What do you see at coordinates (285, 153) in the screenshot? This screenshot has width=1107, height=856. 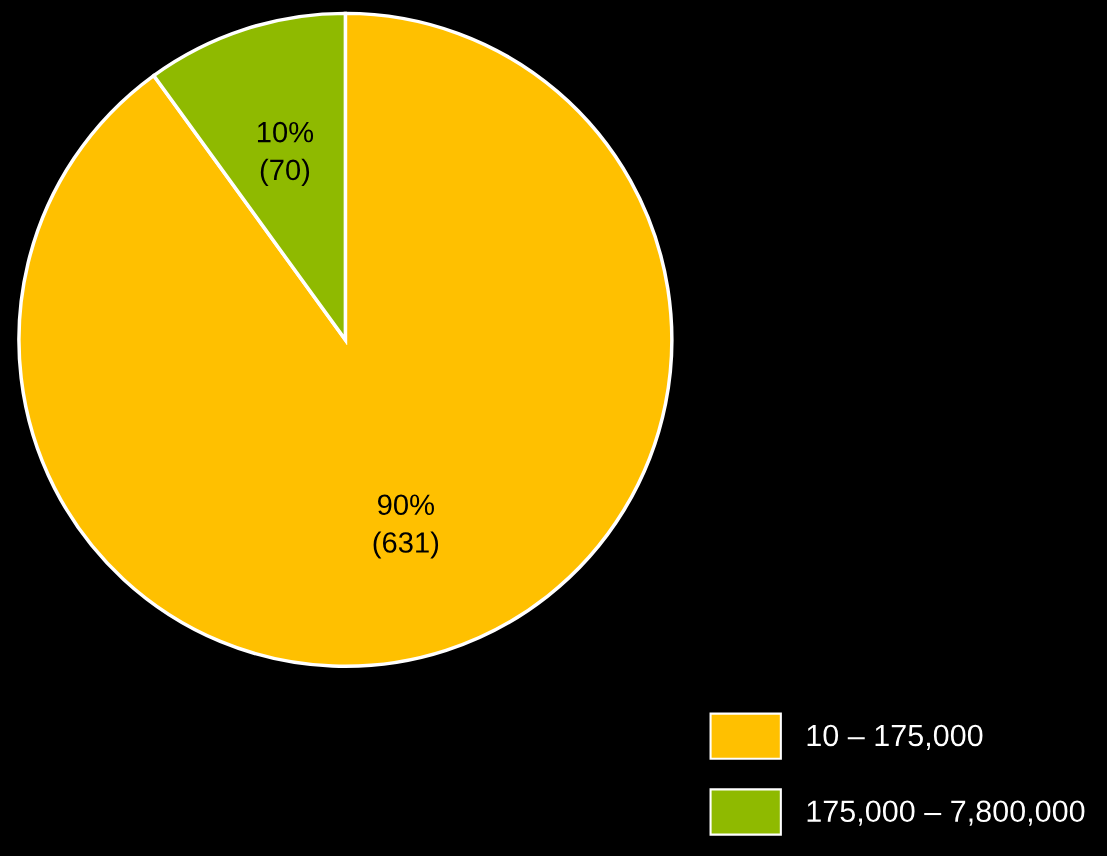 I see `data-label: 10% (70)` at bounding box center [285, 153].